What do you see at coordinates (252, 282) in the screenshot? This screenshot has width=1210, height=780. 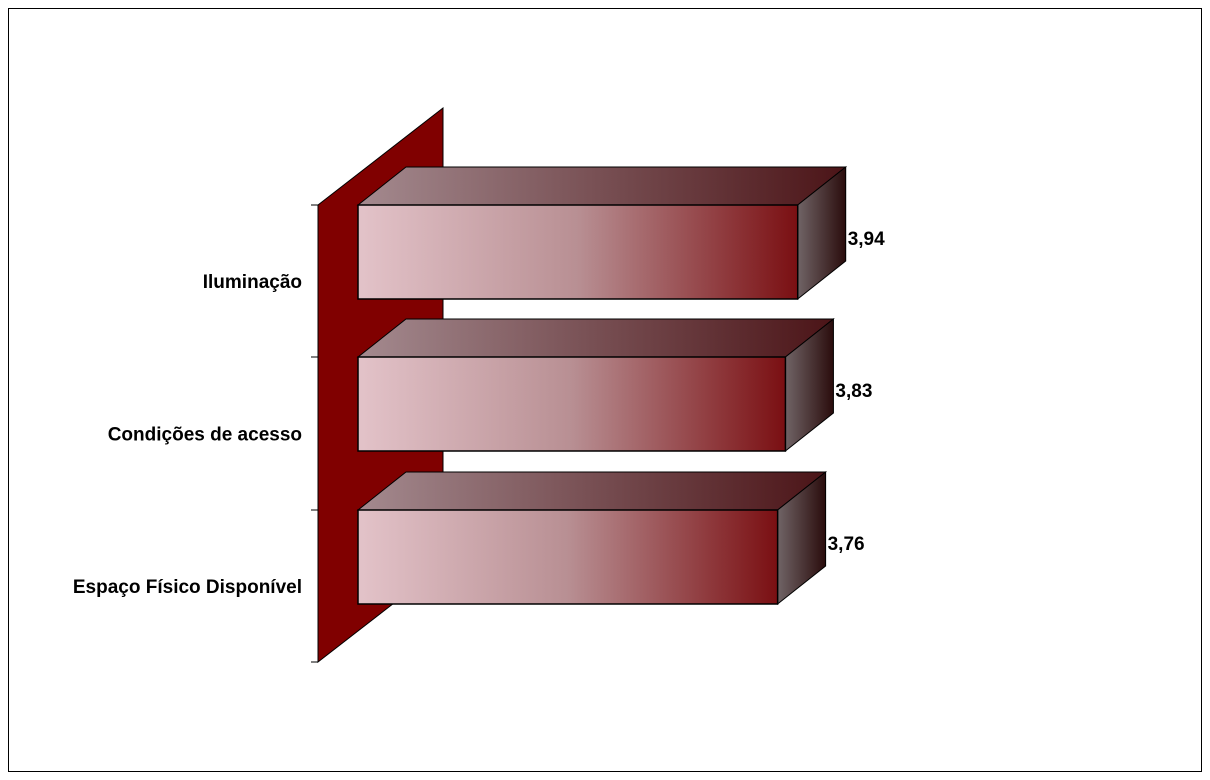 I see `category-label: Iluminação` at bounding box center [252, 282].